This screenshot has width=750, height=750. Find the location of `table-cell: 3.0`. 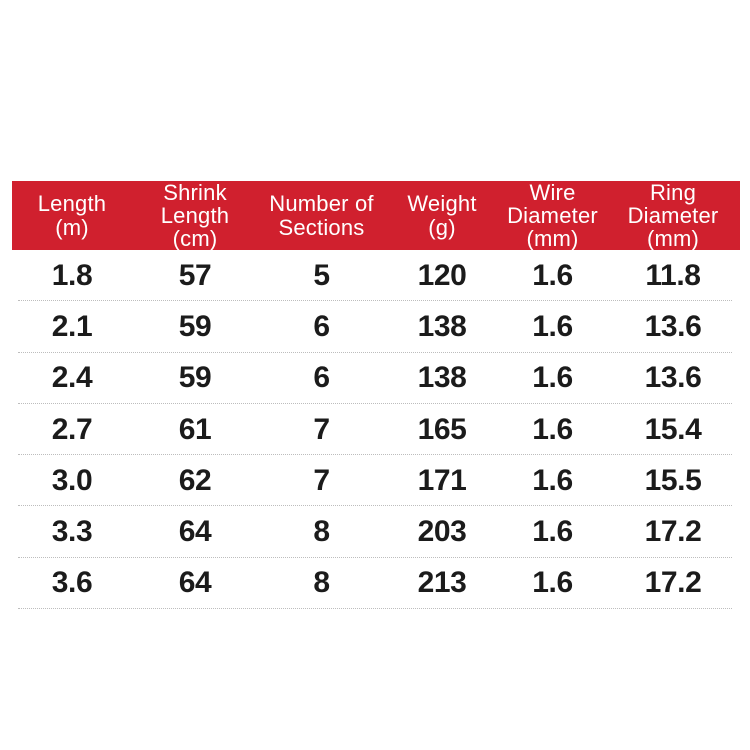

table-cell: 3.0 is located at coordinates (72, 480).